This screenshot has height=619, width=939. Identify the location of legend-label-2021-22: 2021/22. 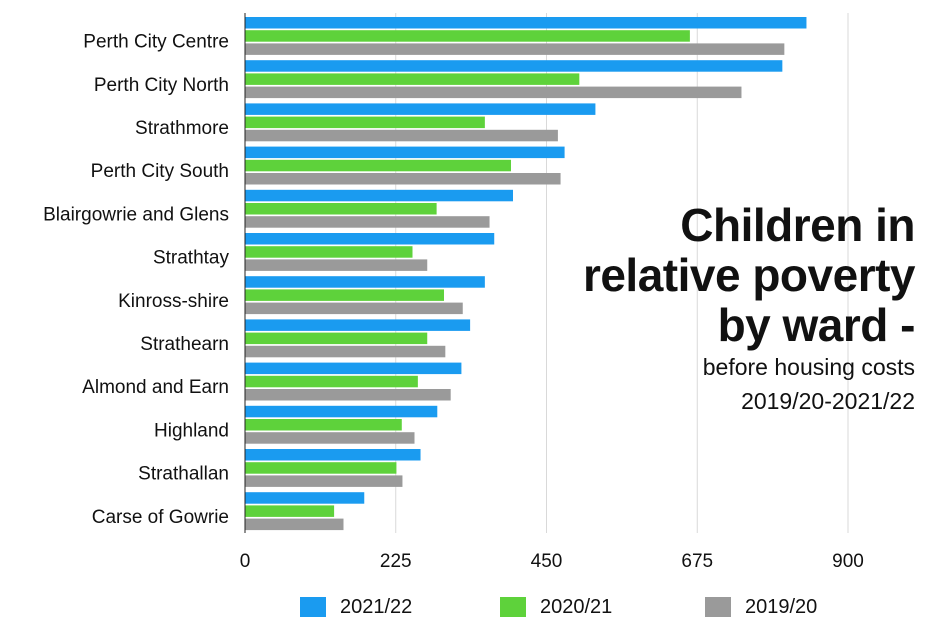
(376, 606).